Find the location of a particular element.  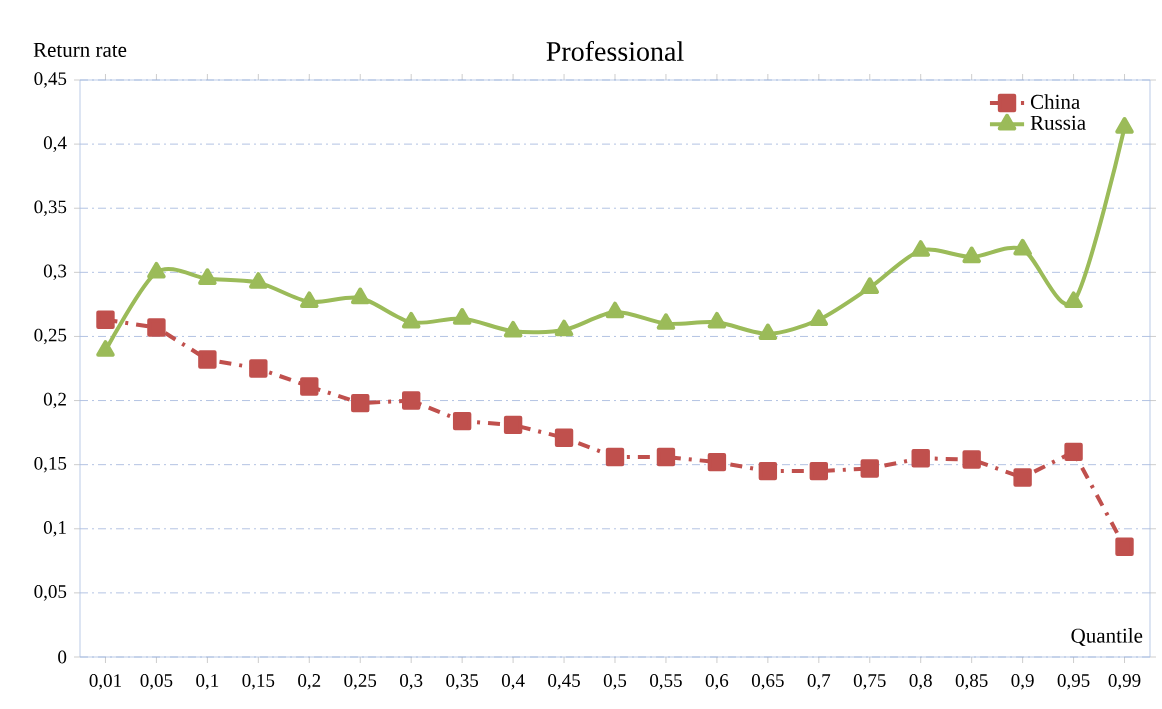

x-tick-label: 0,35 is located at coordinates (462, 682).